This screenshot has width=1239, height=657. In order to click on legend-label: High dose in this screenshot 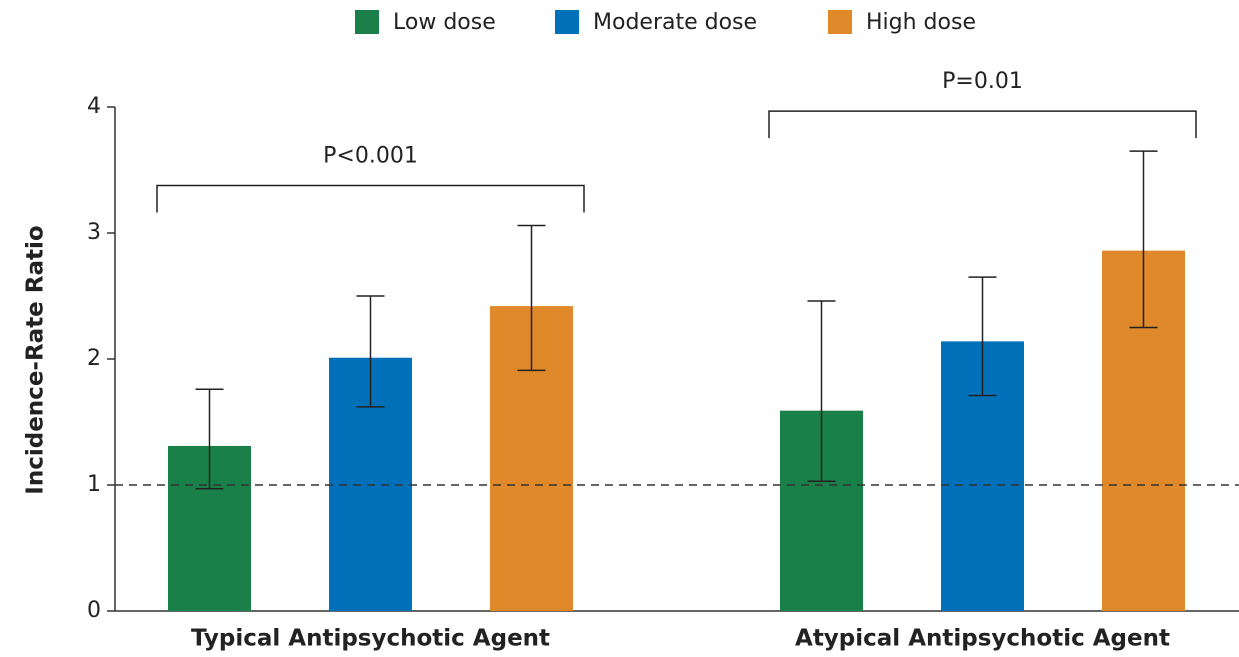, I will do `click(921, 22)`.